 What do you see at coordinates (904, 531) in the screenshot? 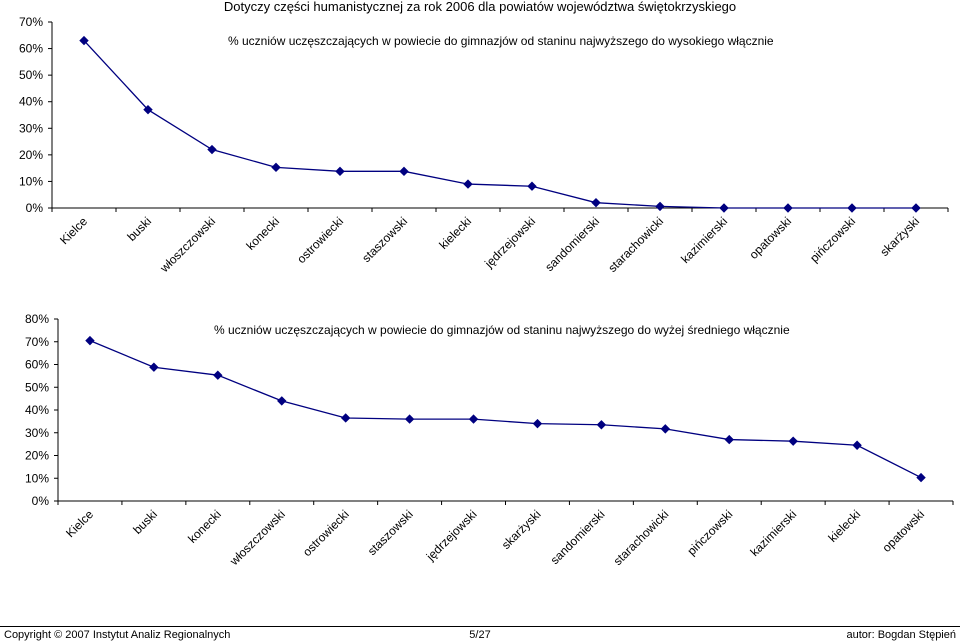
I see `chart2-category-label: opatowski` at bounding box center [904, 531].